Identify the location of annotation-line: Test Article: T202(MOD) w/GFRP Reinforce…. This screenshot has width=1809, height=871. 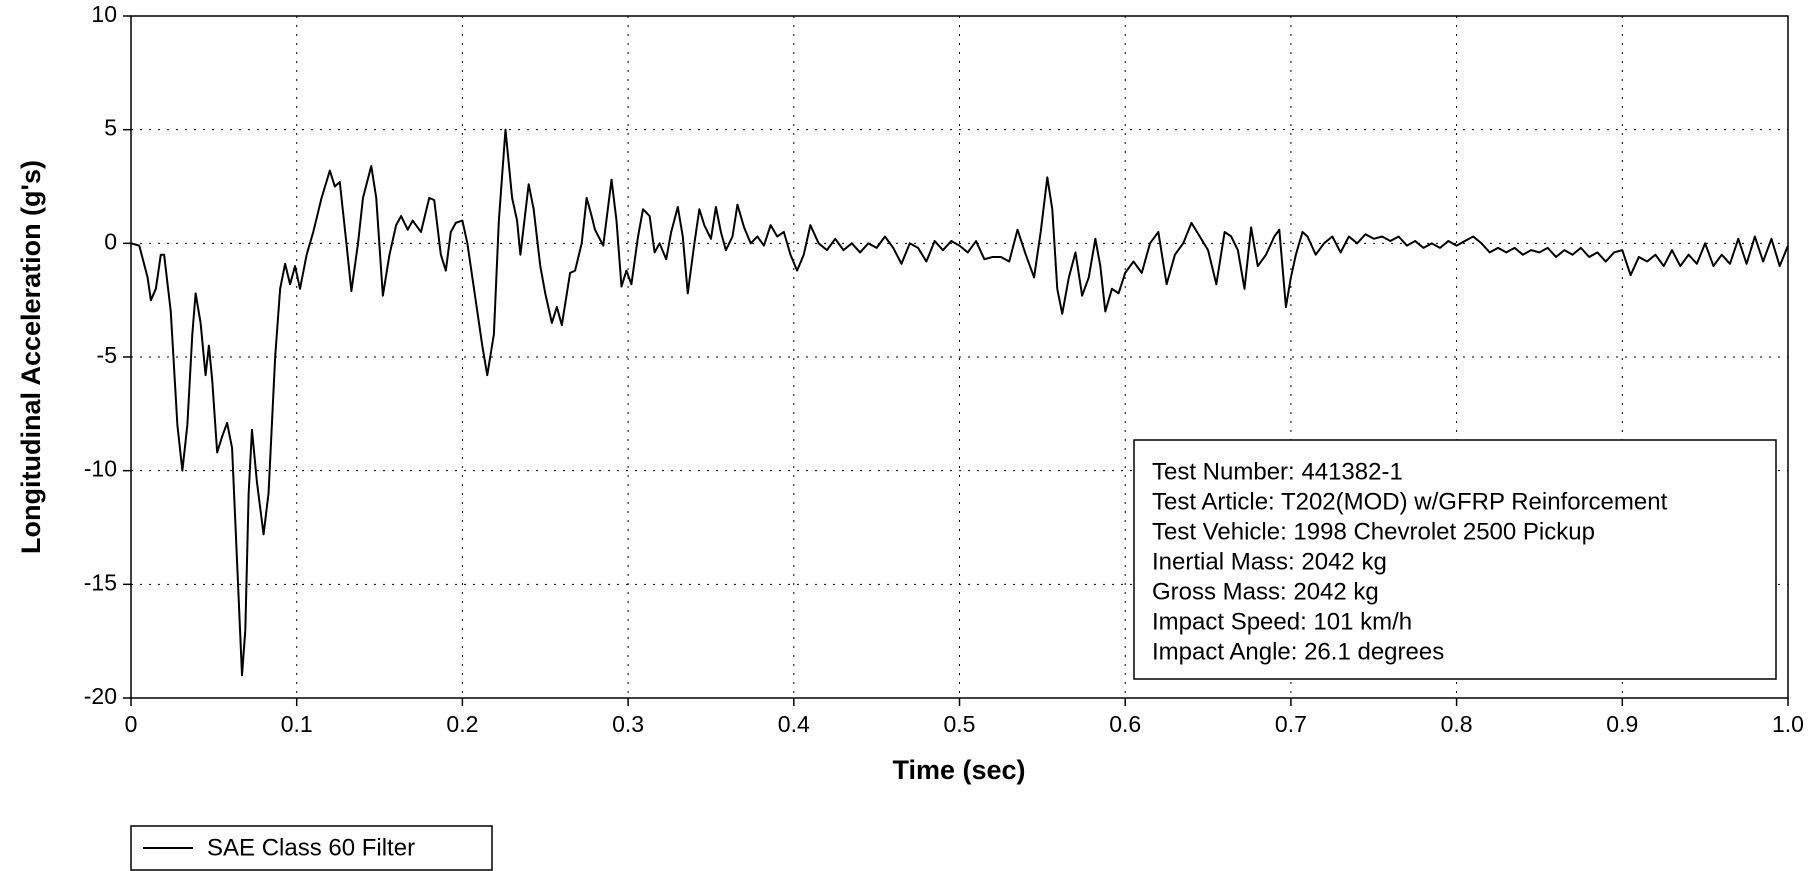
(1410, 501).